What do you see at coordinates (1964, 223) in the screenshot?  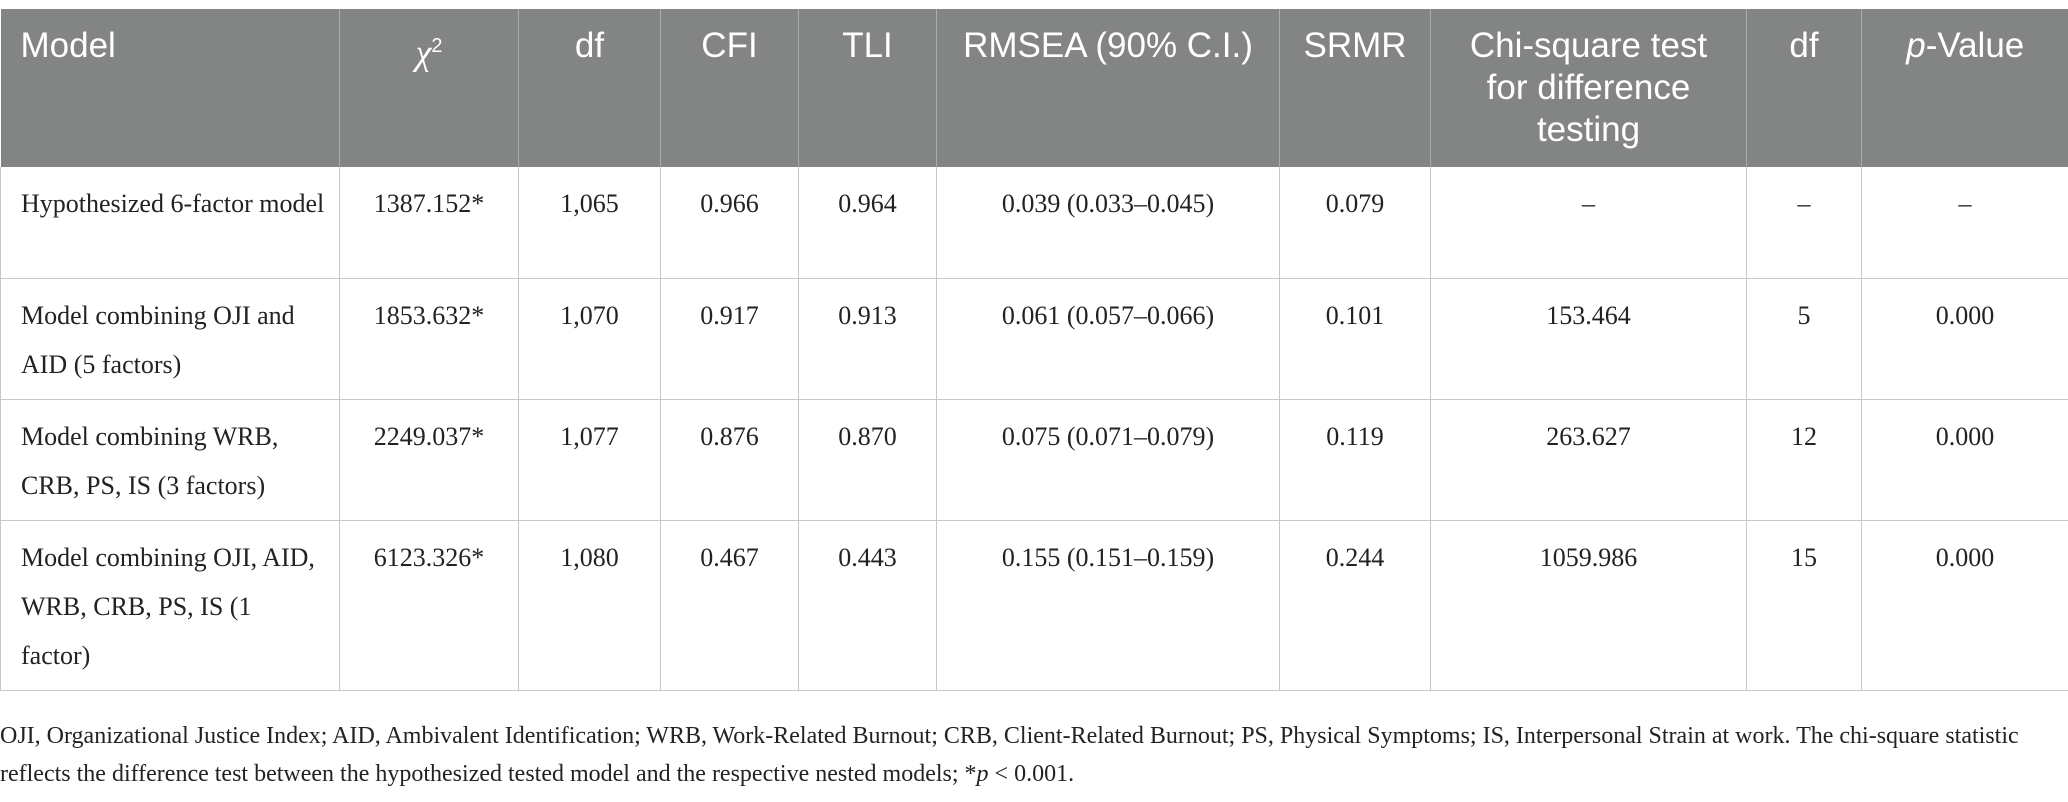 I see `cell-p-value: –` at bounding box center [1964, 223].